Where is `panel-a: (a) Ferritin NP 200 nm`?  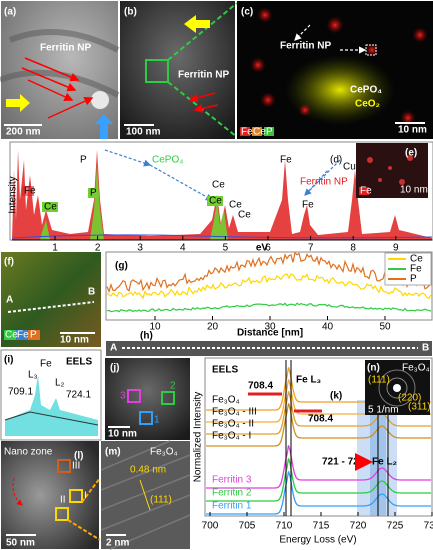 panel-a: (a) Ferritin NP 200 nm is located at coordinates (60, 70).